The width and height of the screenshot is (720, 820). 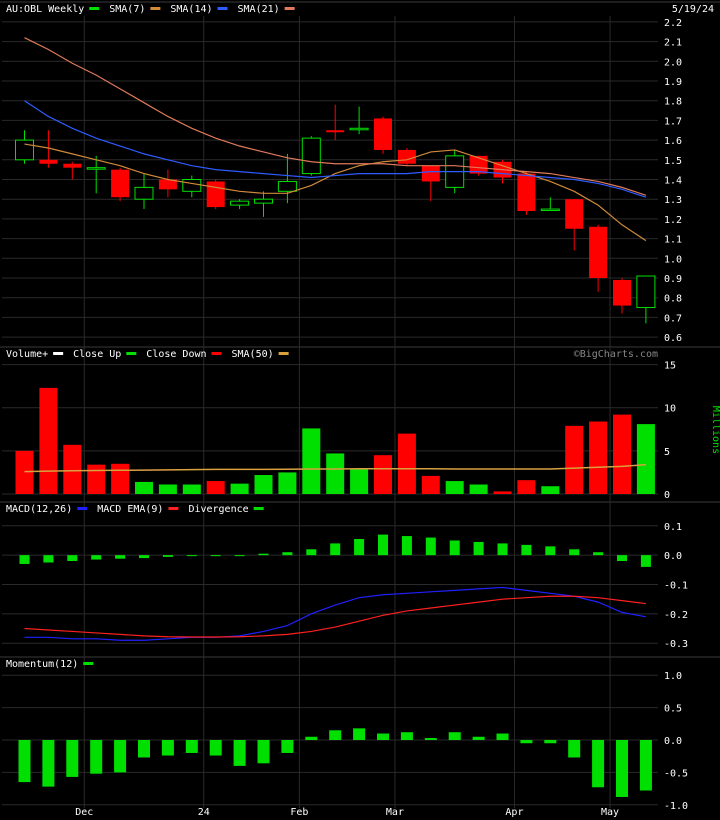 What do you see at coordinates (673, 220) in the screenshot?
I see `y-tick-label: 1.2` at bounding box center [673, 220].